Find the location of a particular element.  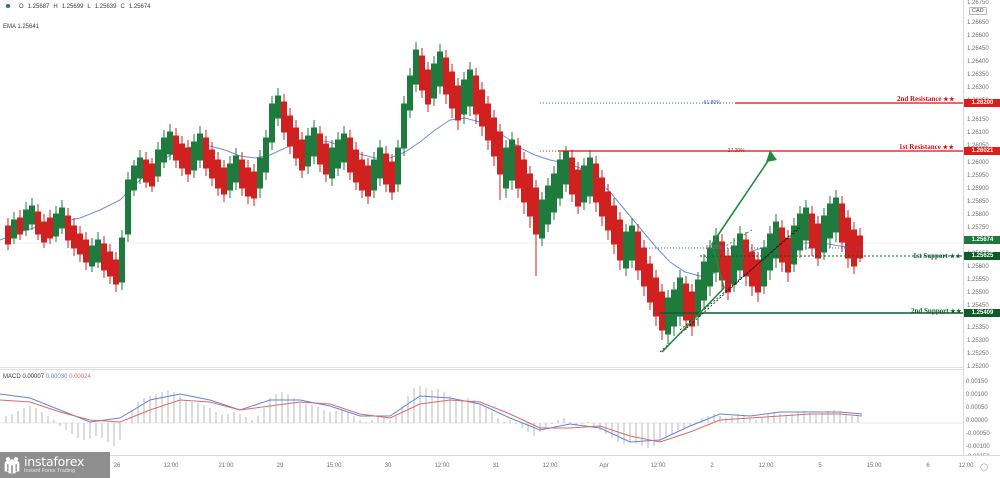

price-tick: 1.26300 is located at coordinates (978, 88).